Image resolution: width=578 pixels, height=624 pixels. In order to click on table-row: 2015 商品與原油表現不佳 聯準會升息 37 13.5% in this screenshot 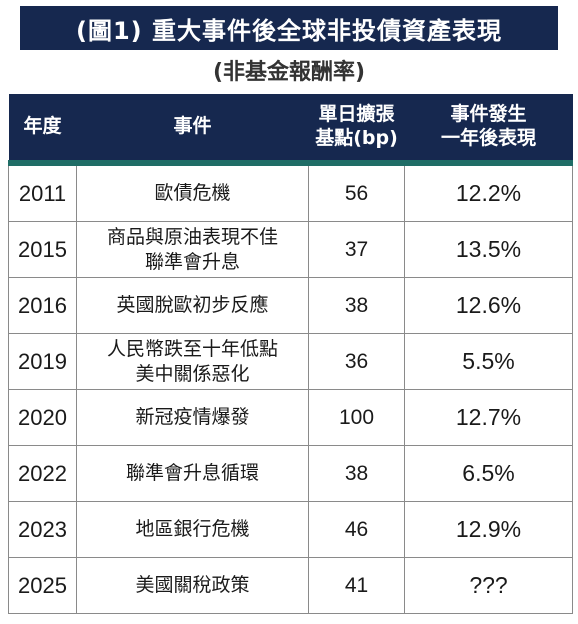, I will do `click(290, 249)`.